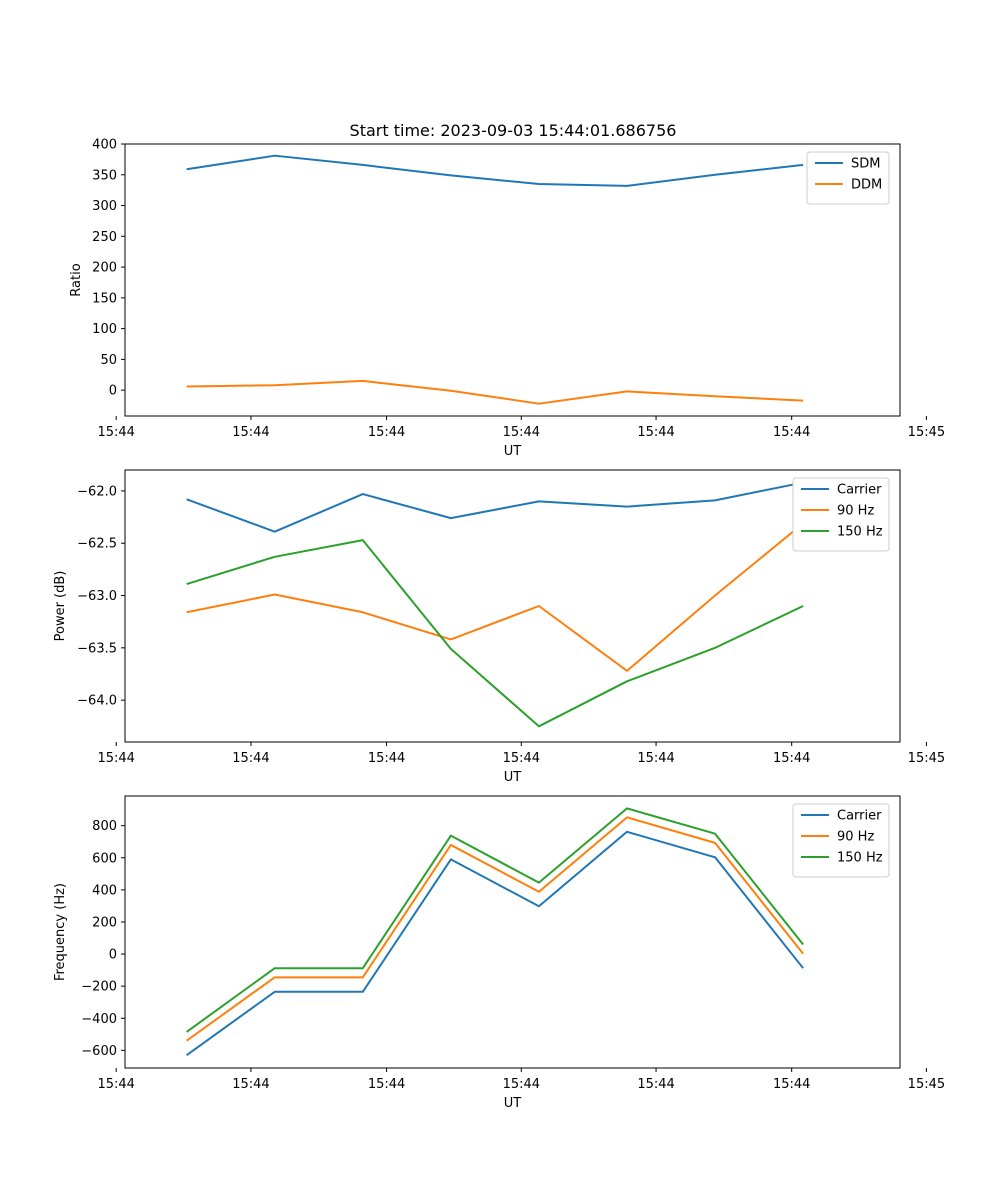 The width and height of the screenshot is (1000, 1200). I want to click on power-legend: Carrier 90 Hz 150 Hz, so click(841, 514).